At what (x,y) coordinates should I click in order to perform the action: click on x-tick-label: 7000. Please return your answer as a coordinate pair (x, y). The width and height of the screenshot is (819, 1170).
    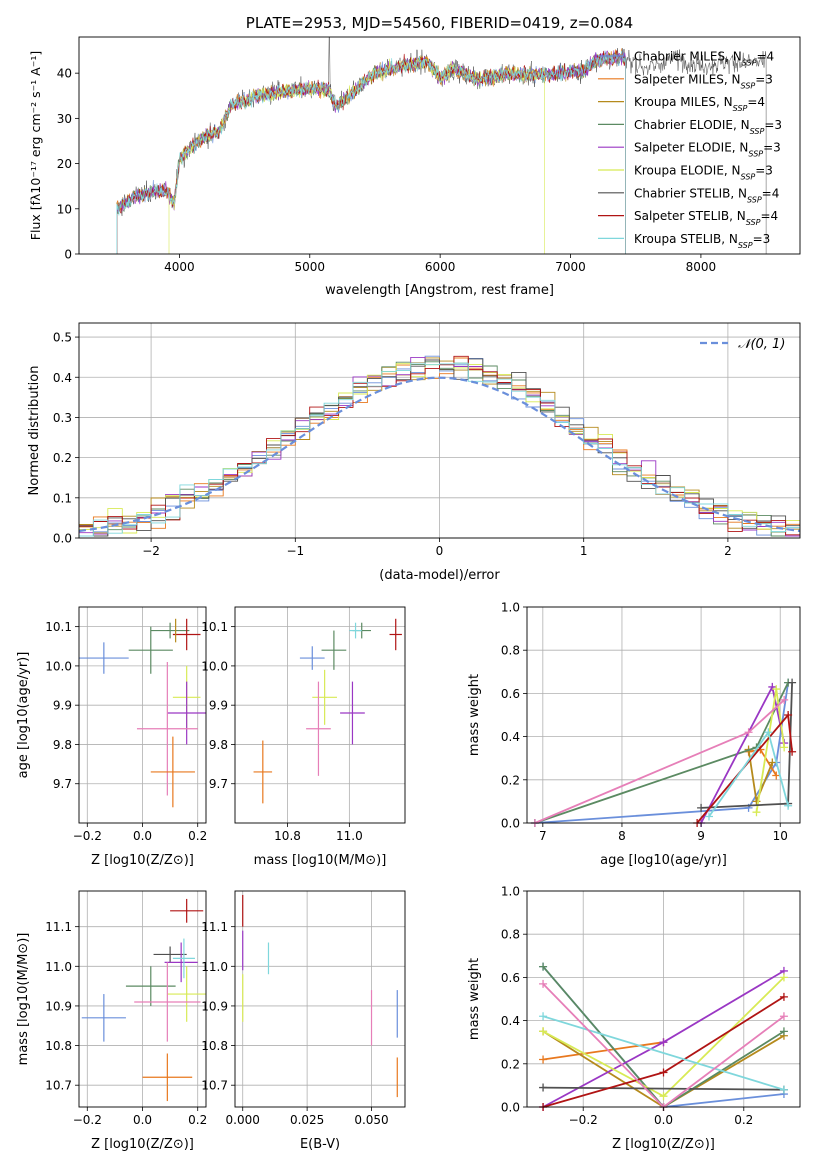
    Looking at the image, I should click on (570, 267).